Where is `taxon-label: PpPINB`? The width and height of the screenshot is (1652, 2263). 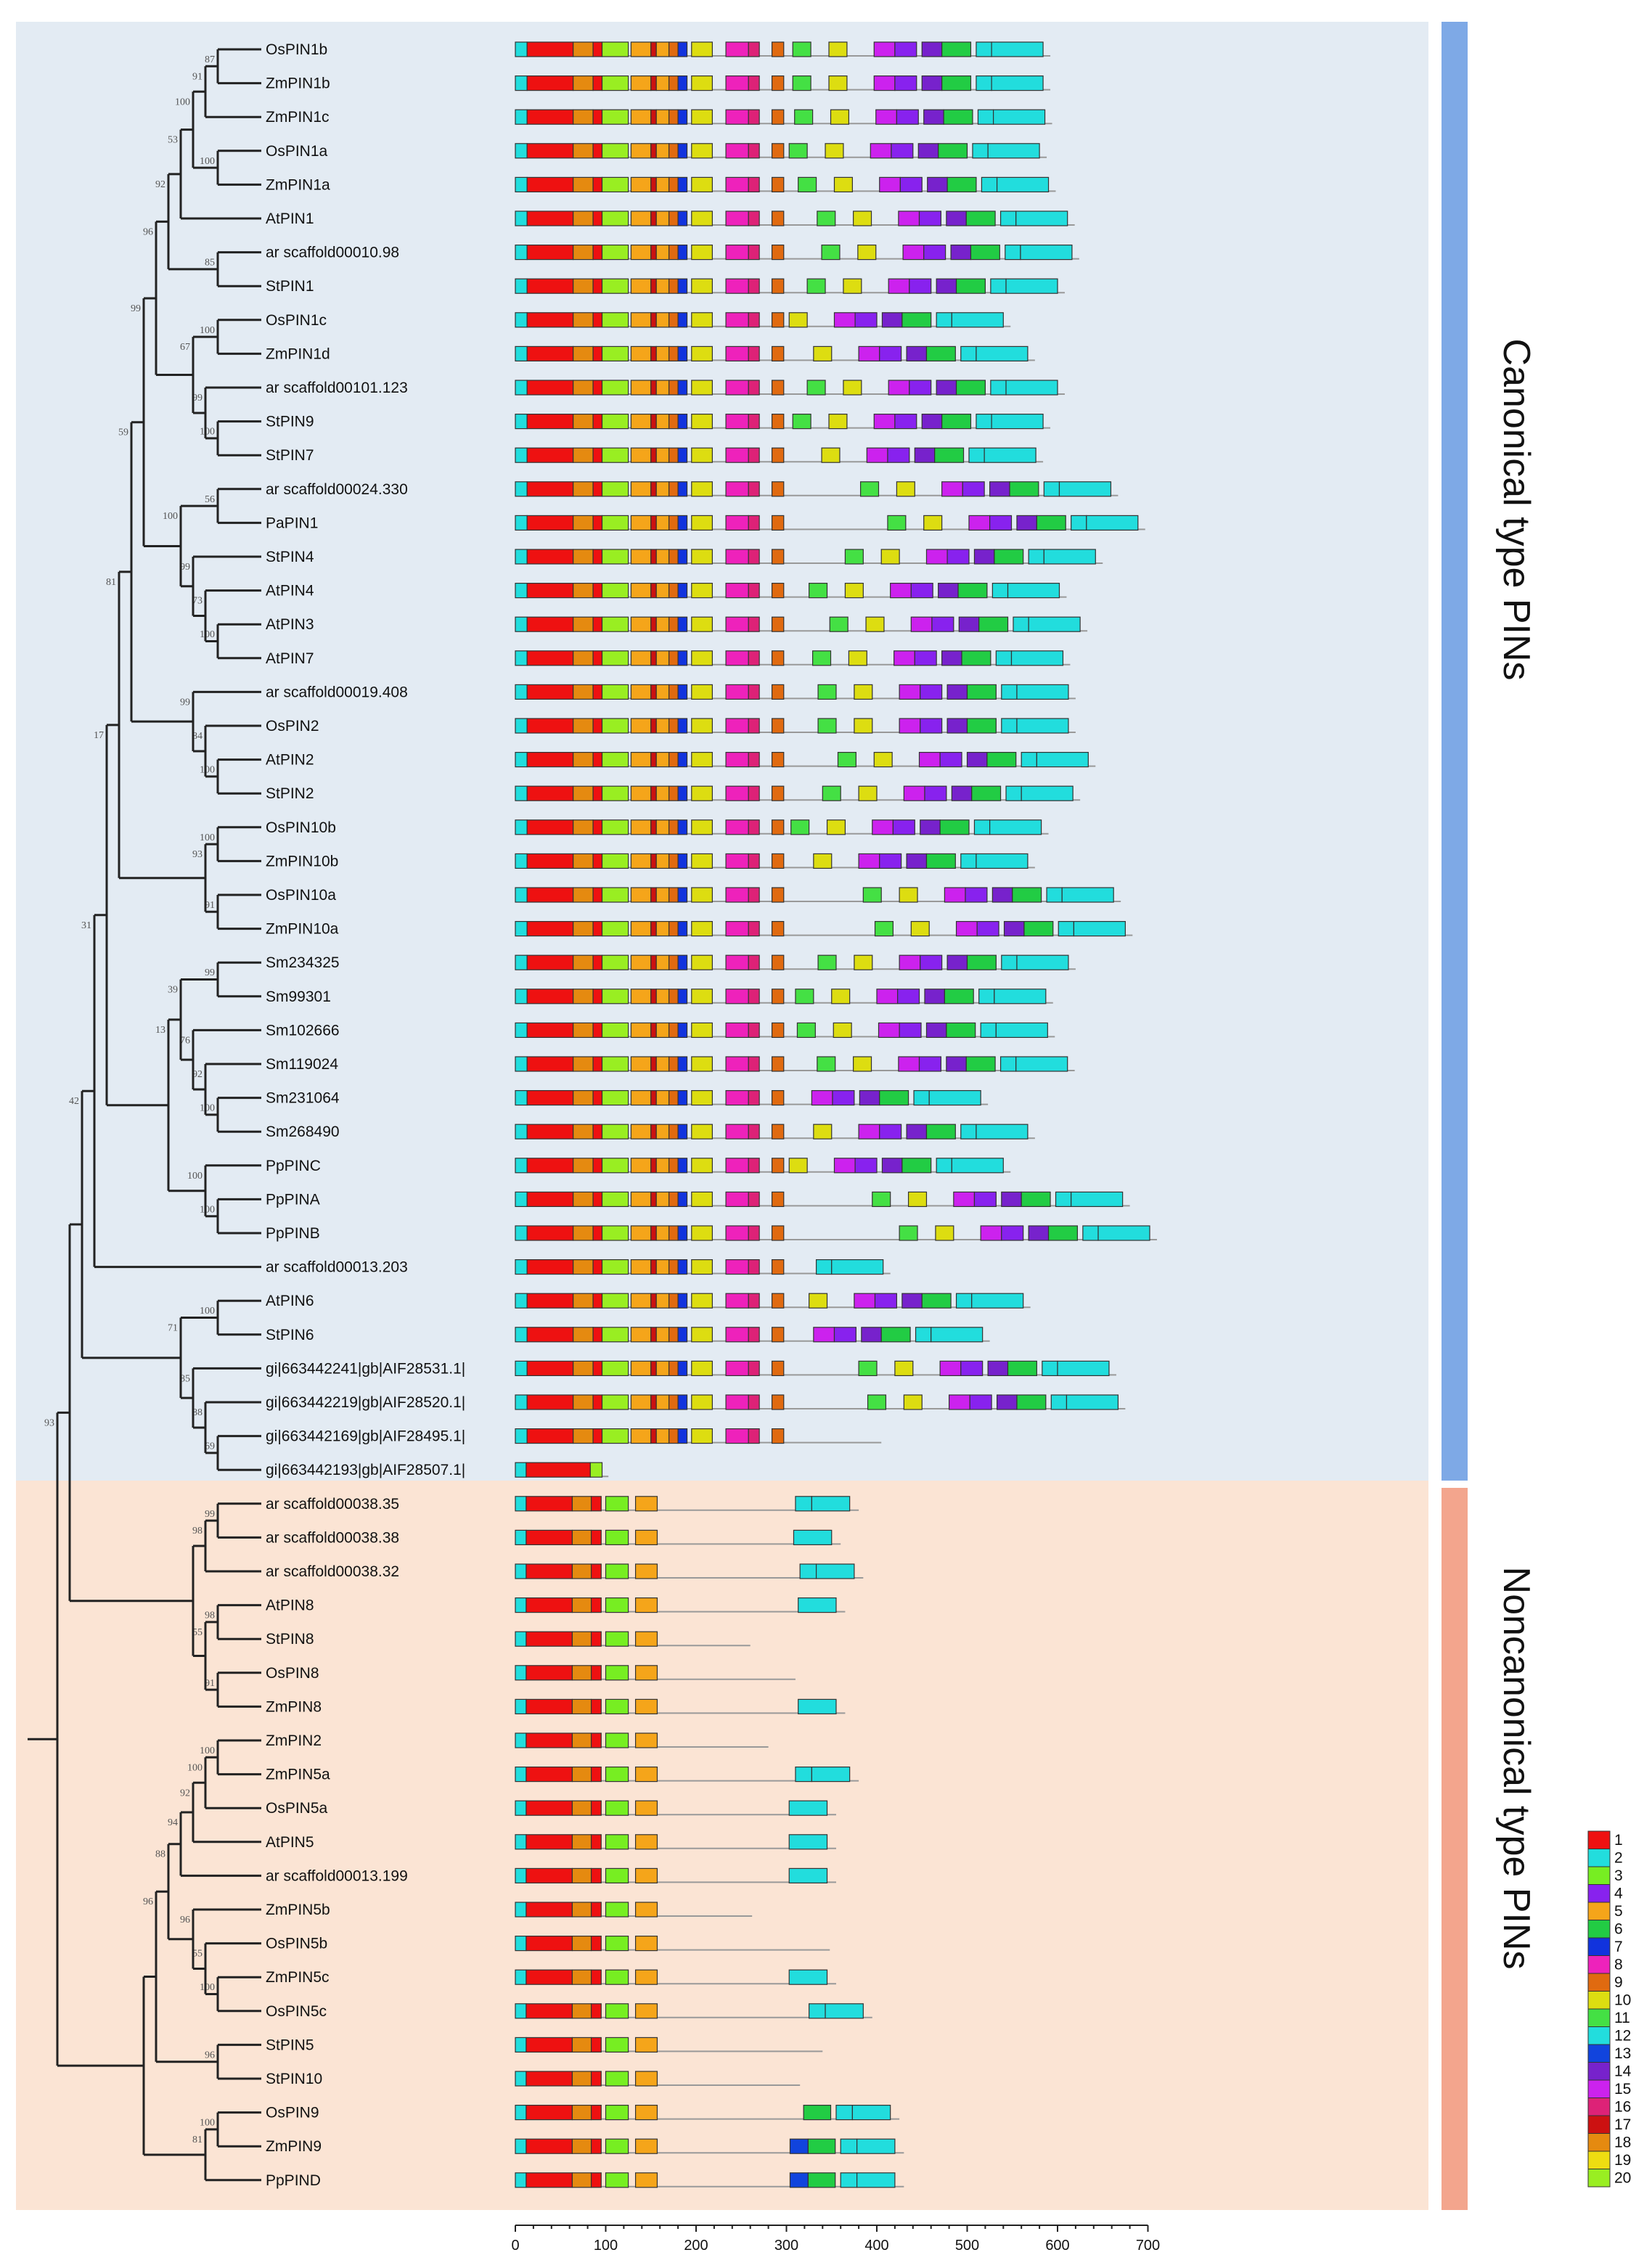
taxon-label: PpPINB is located at coordinates (293, 1233).